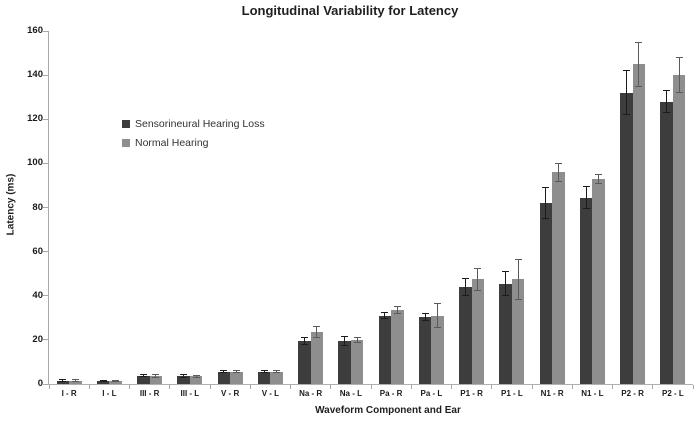 The width and height of the screenshot is (700, 426). Describe the element at coordinates (311, 393) in the screenshot. I see `x-category-label: Na - R` at that location.